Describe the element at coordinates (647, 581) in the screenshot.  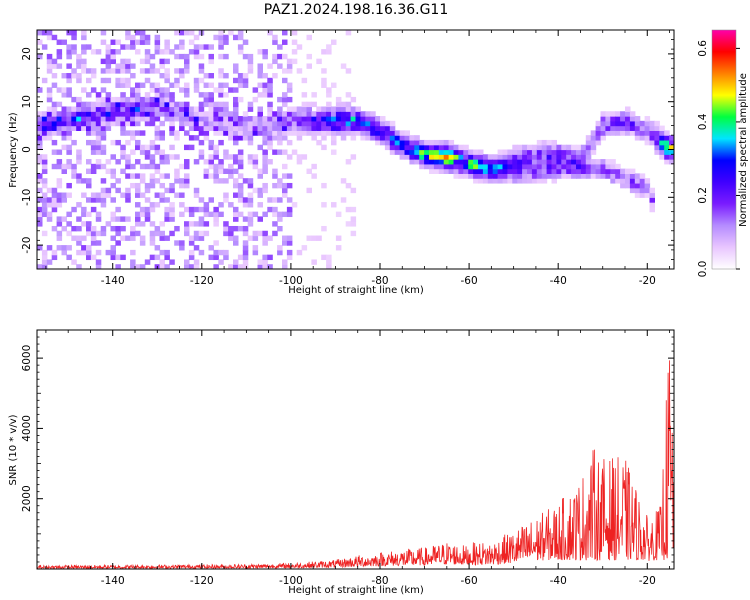
I see `x-tick-label: -20` at that location.